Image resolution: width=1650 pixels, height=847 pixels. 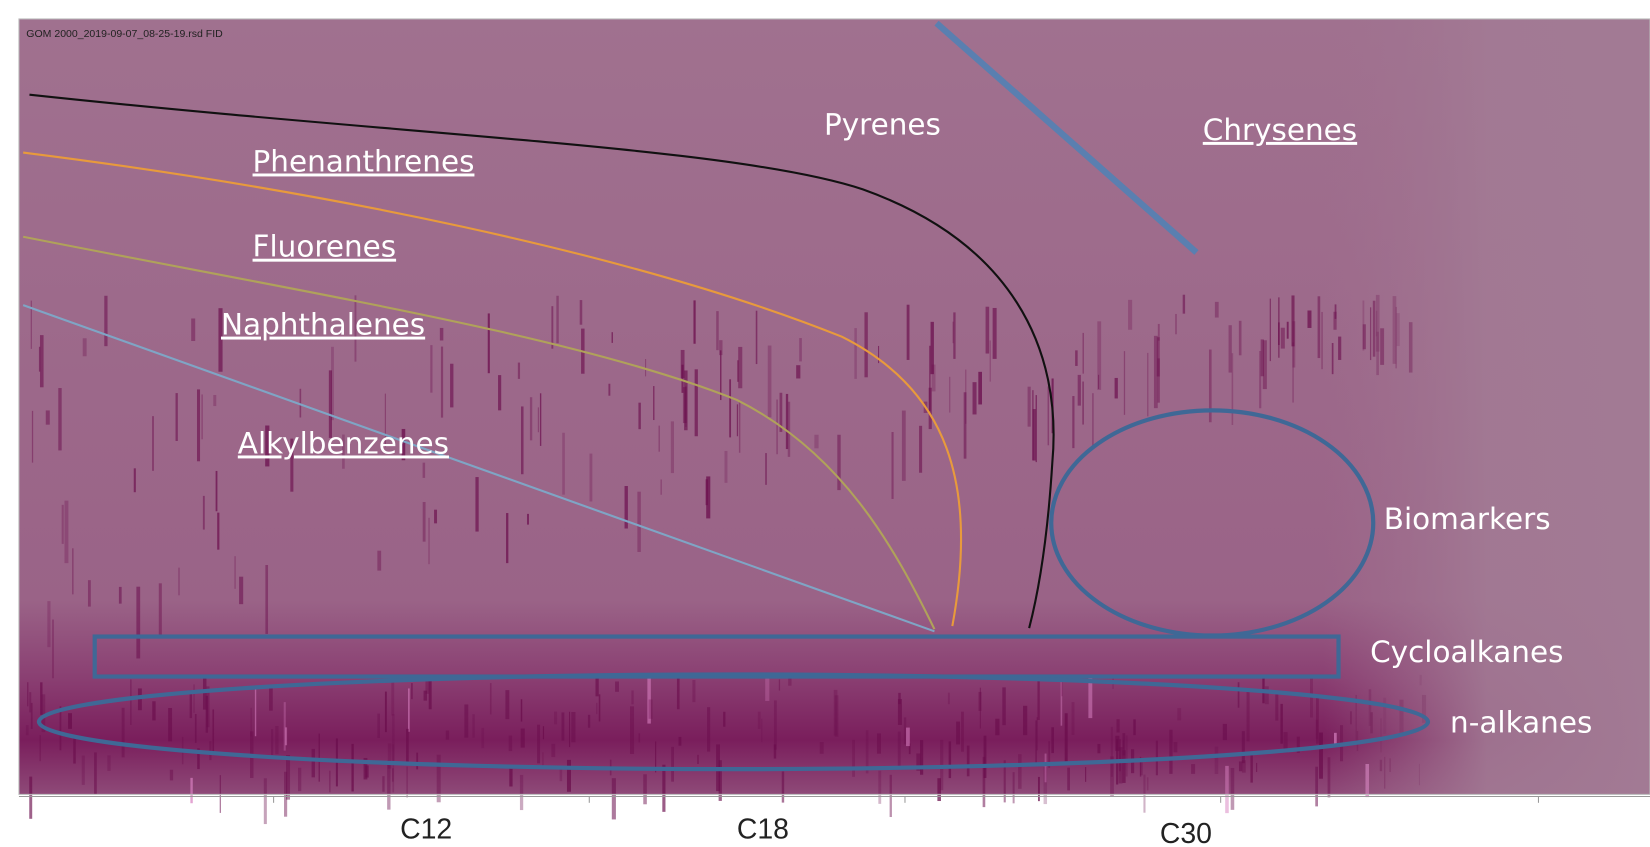 I want to click on pyrenes-label: Pyrenes, so click(x=882, y=125).